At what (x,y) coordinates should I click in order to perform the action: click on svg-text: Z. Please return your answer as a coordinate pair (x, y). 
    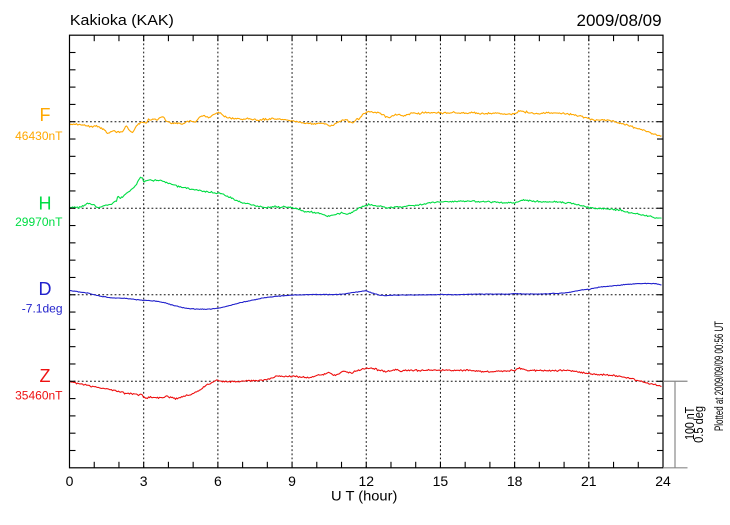
    Looking at the image, I should click on (45, 376).